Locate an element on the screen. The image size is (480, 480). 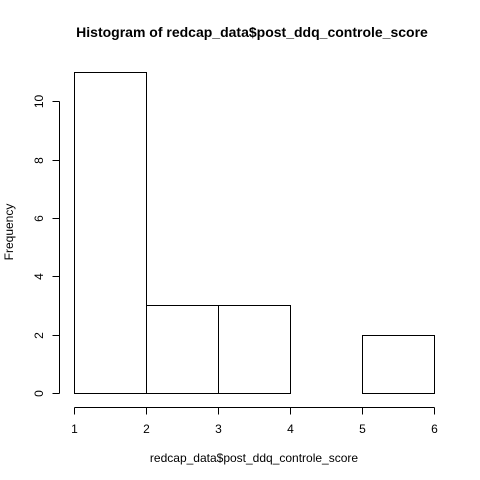
x-axis: 1 2 3 4 5 6 is located at coordinates (254, 422).